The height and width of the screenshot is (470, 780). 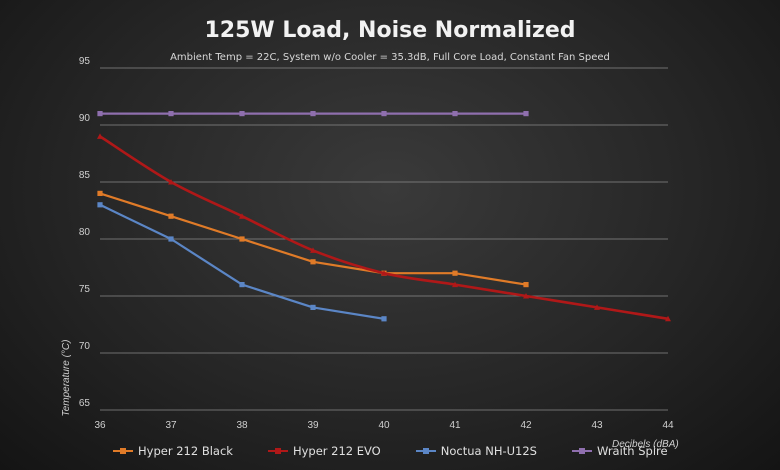 I want to click on series-wraith-spire, so click(x=313, y=114).